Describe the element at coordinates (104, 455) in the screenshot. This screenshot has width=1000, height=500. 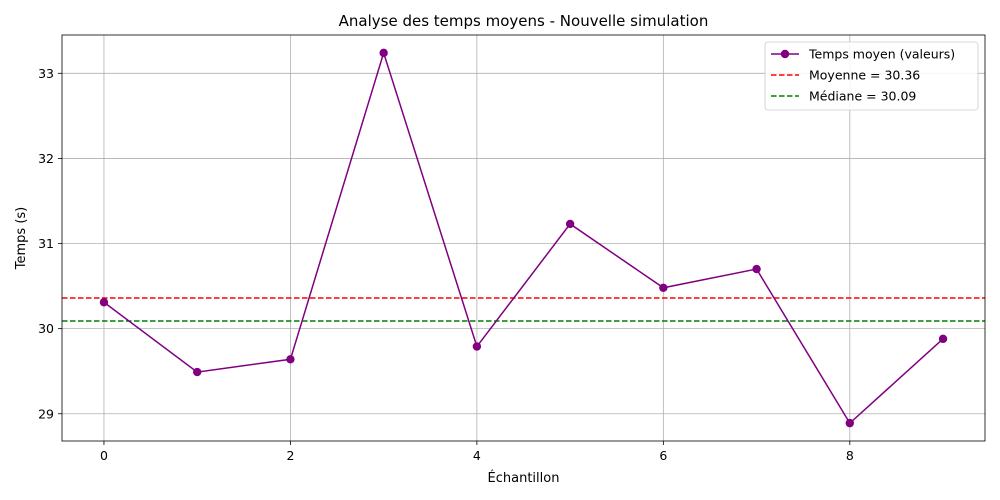
I see `x-tick-label: 0` at that location.